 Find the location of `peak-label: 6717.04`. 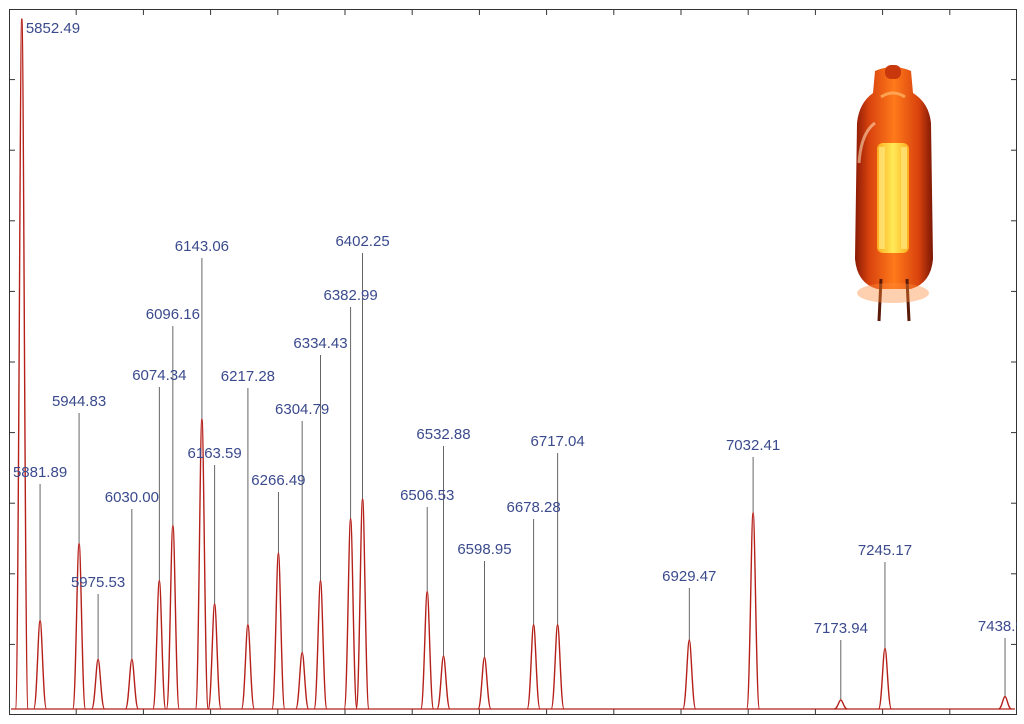

peak-label: 6717.04 is located at coordinates (558, 441).